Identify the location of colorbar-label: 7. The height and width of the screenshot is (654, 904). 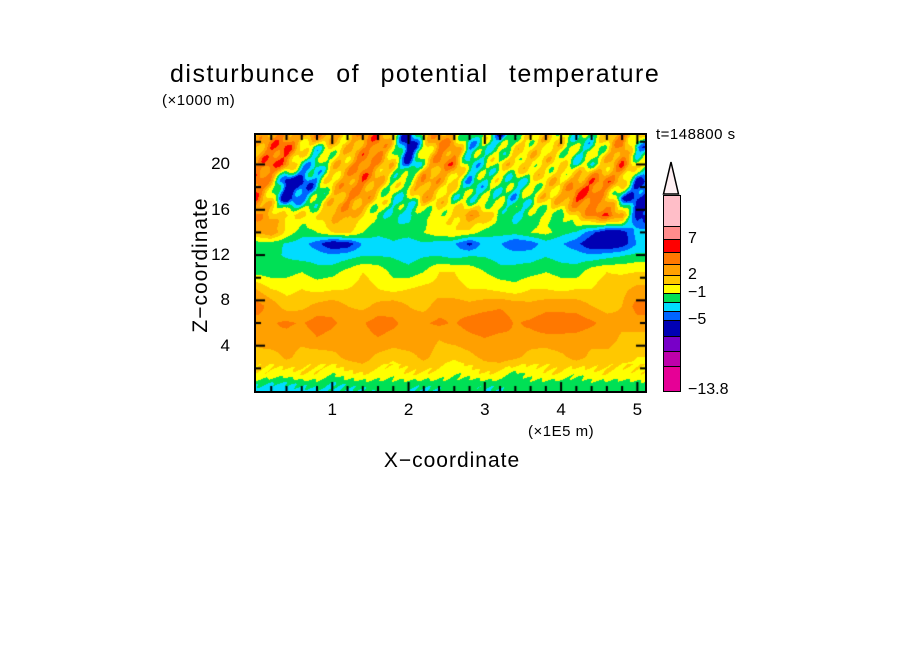
(692, 238).